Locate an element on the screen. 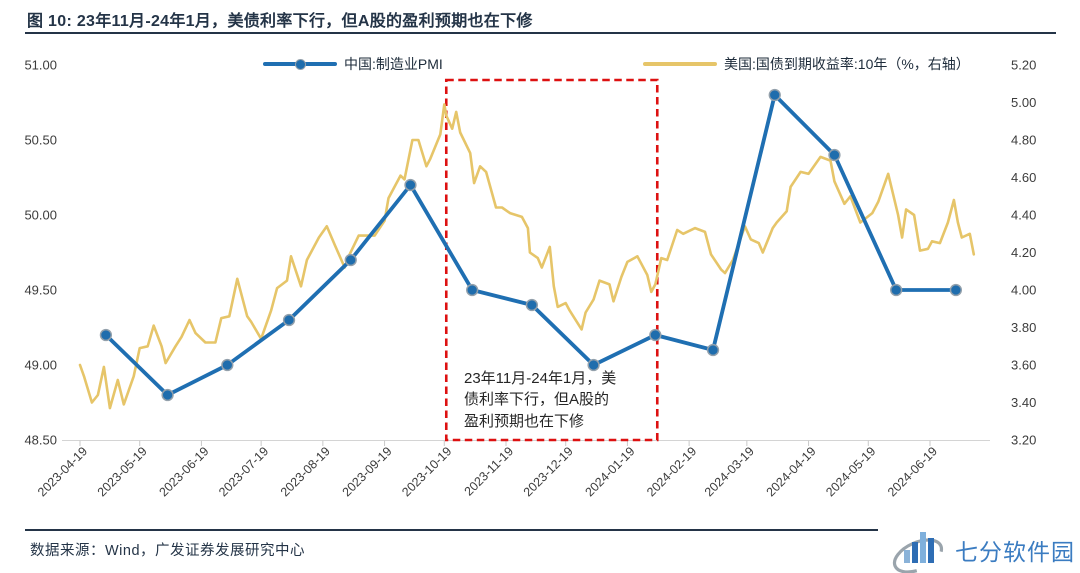 The height and width of the screenshot is (573, 1080). x-axis-label: 2023-05-19 is located at coordinates (122, 471).